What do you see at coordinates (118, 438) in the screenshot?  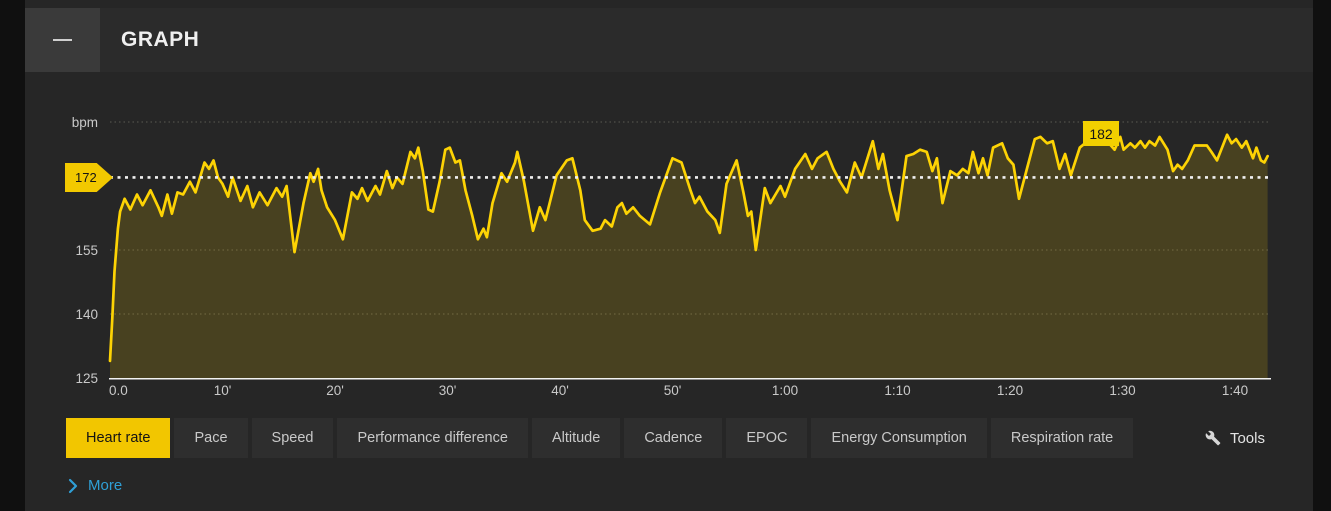 I see `tab-heart-rate: Heart rate` at bounding box center [118, 438].